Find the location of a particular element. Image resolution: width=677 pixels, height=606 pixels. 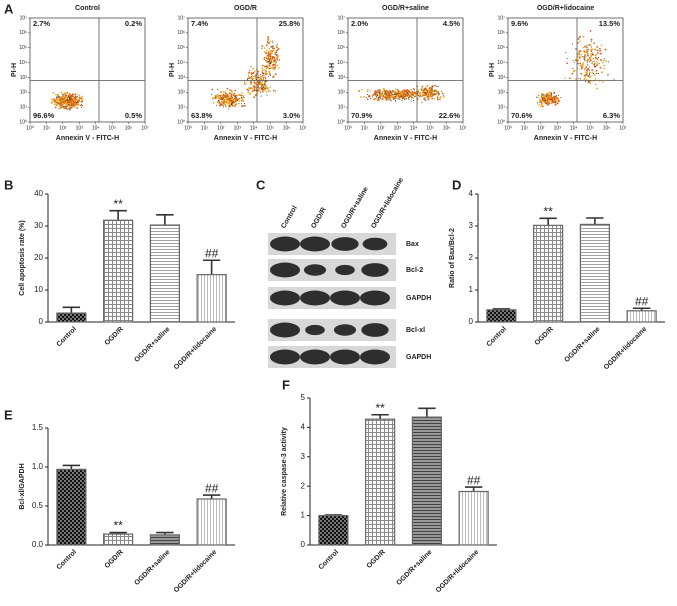

x-tick-label: Control is located at coordinates (497, 337).